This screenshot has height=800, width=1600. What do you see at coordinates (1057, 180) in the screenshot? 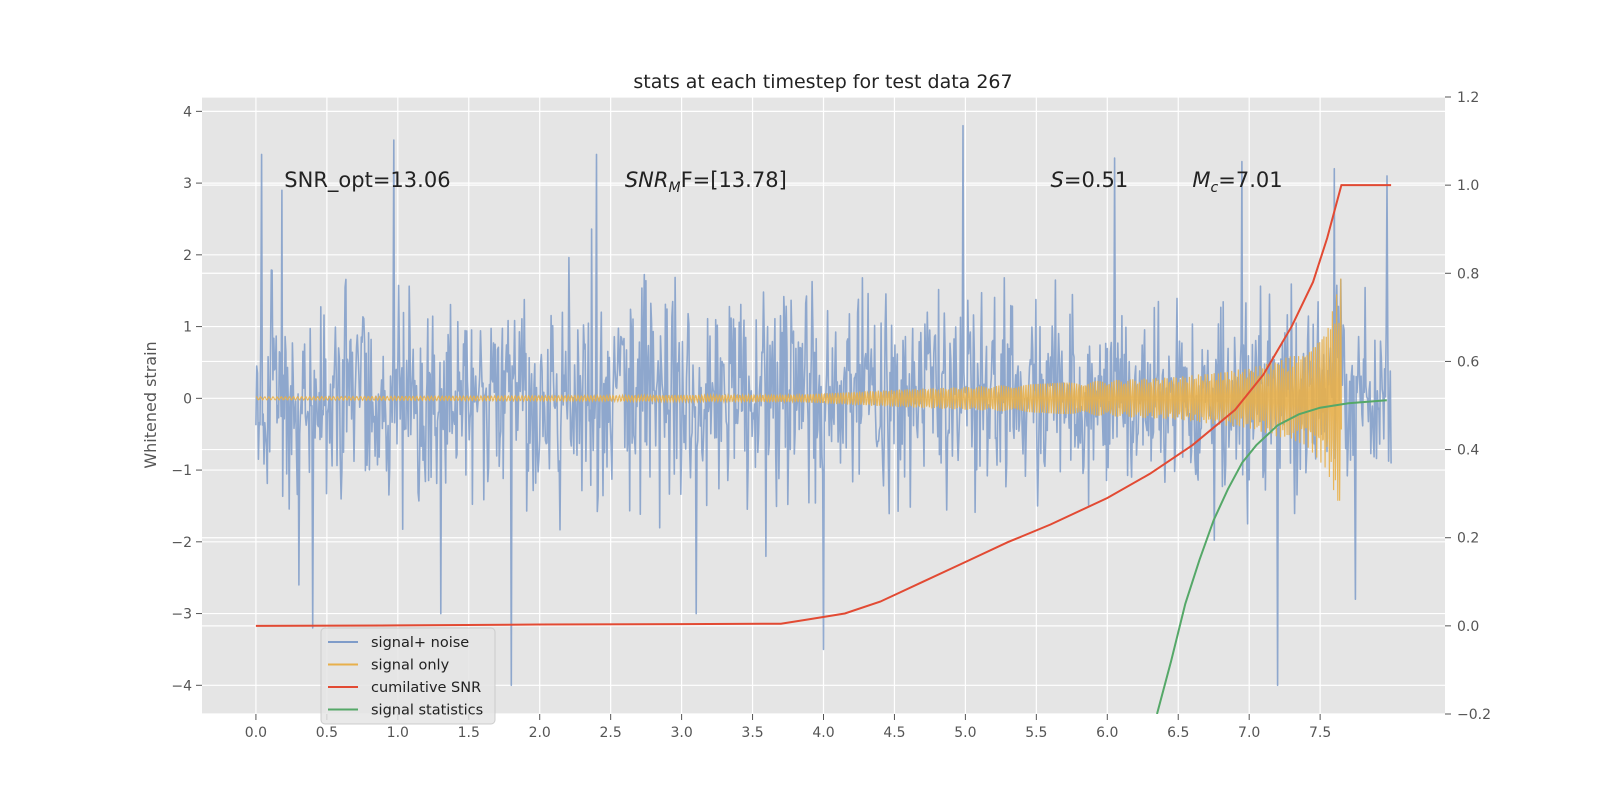
I see `annotation-symbol: S` at bounding box center [1057, 180].